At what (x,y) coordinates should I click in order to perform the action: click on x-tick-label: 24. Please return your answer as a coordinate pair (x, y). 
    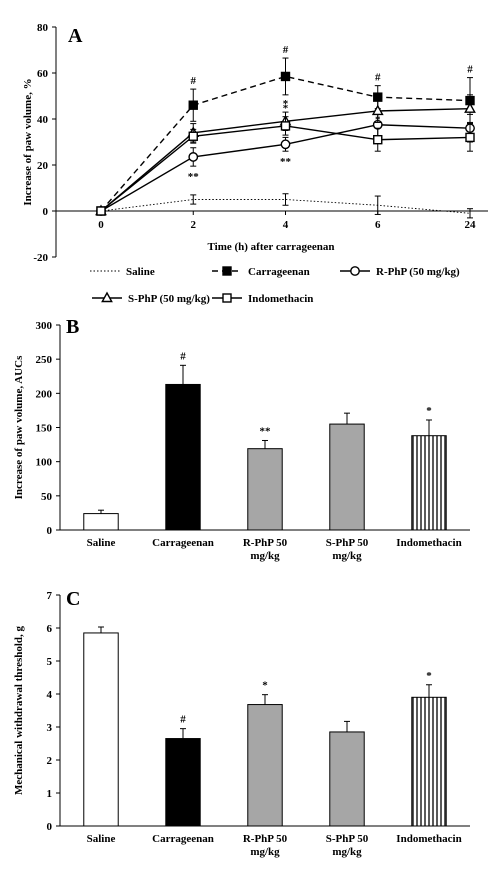
    Looking at the image, I should click on (471, 225).